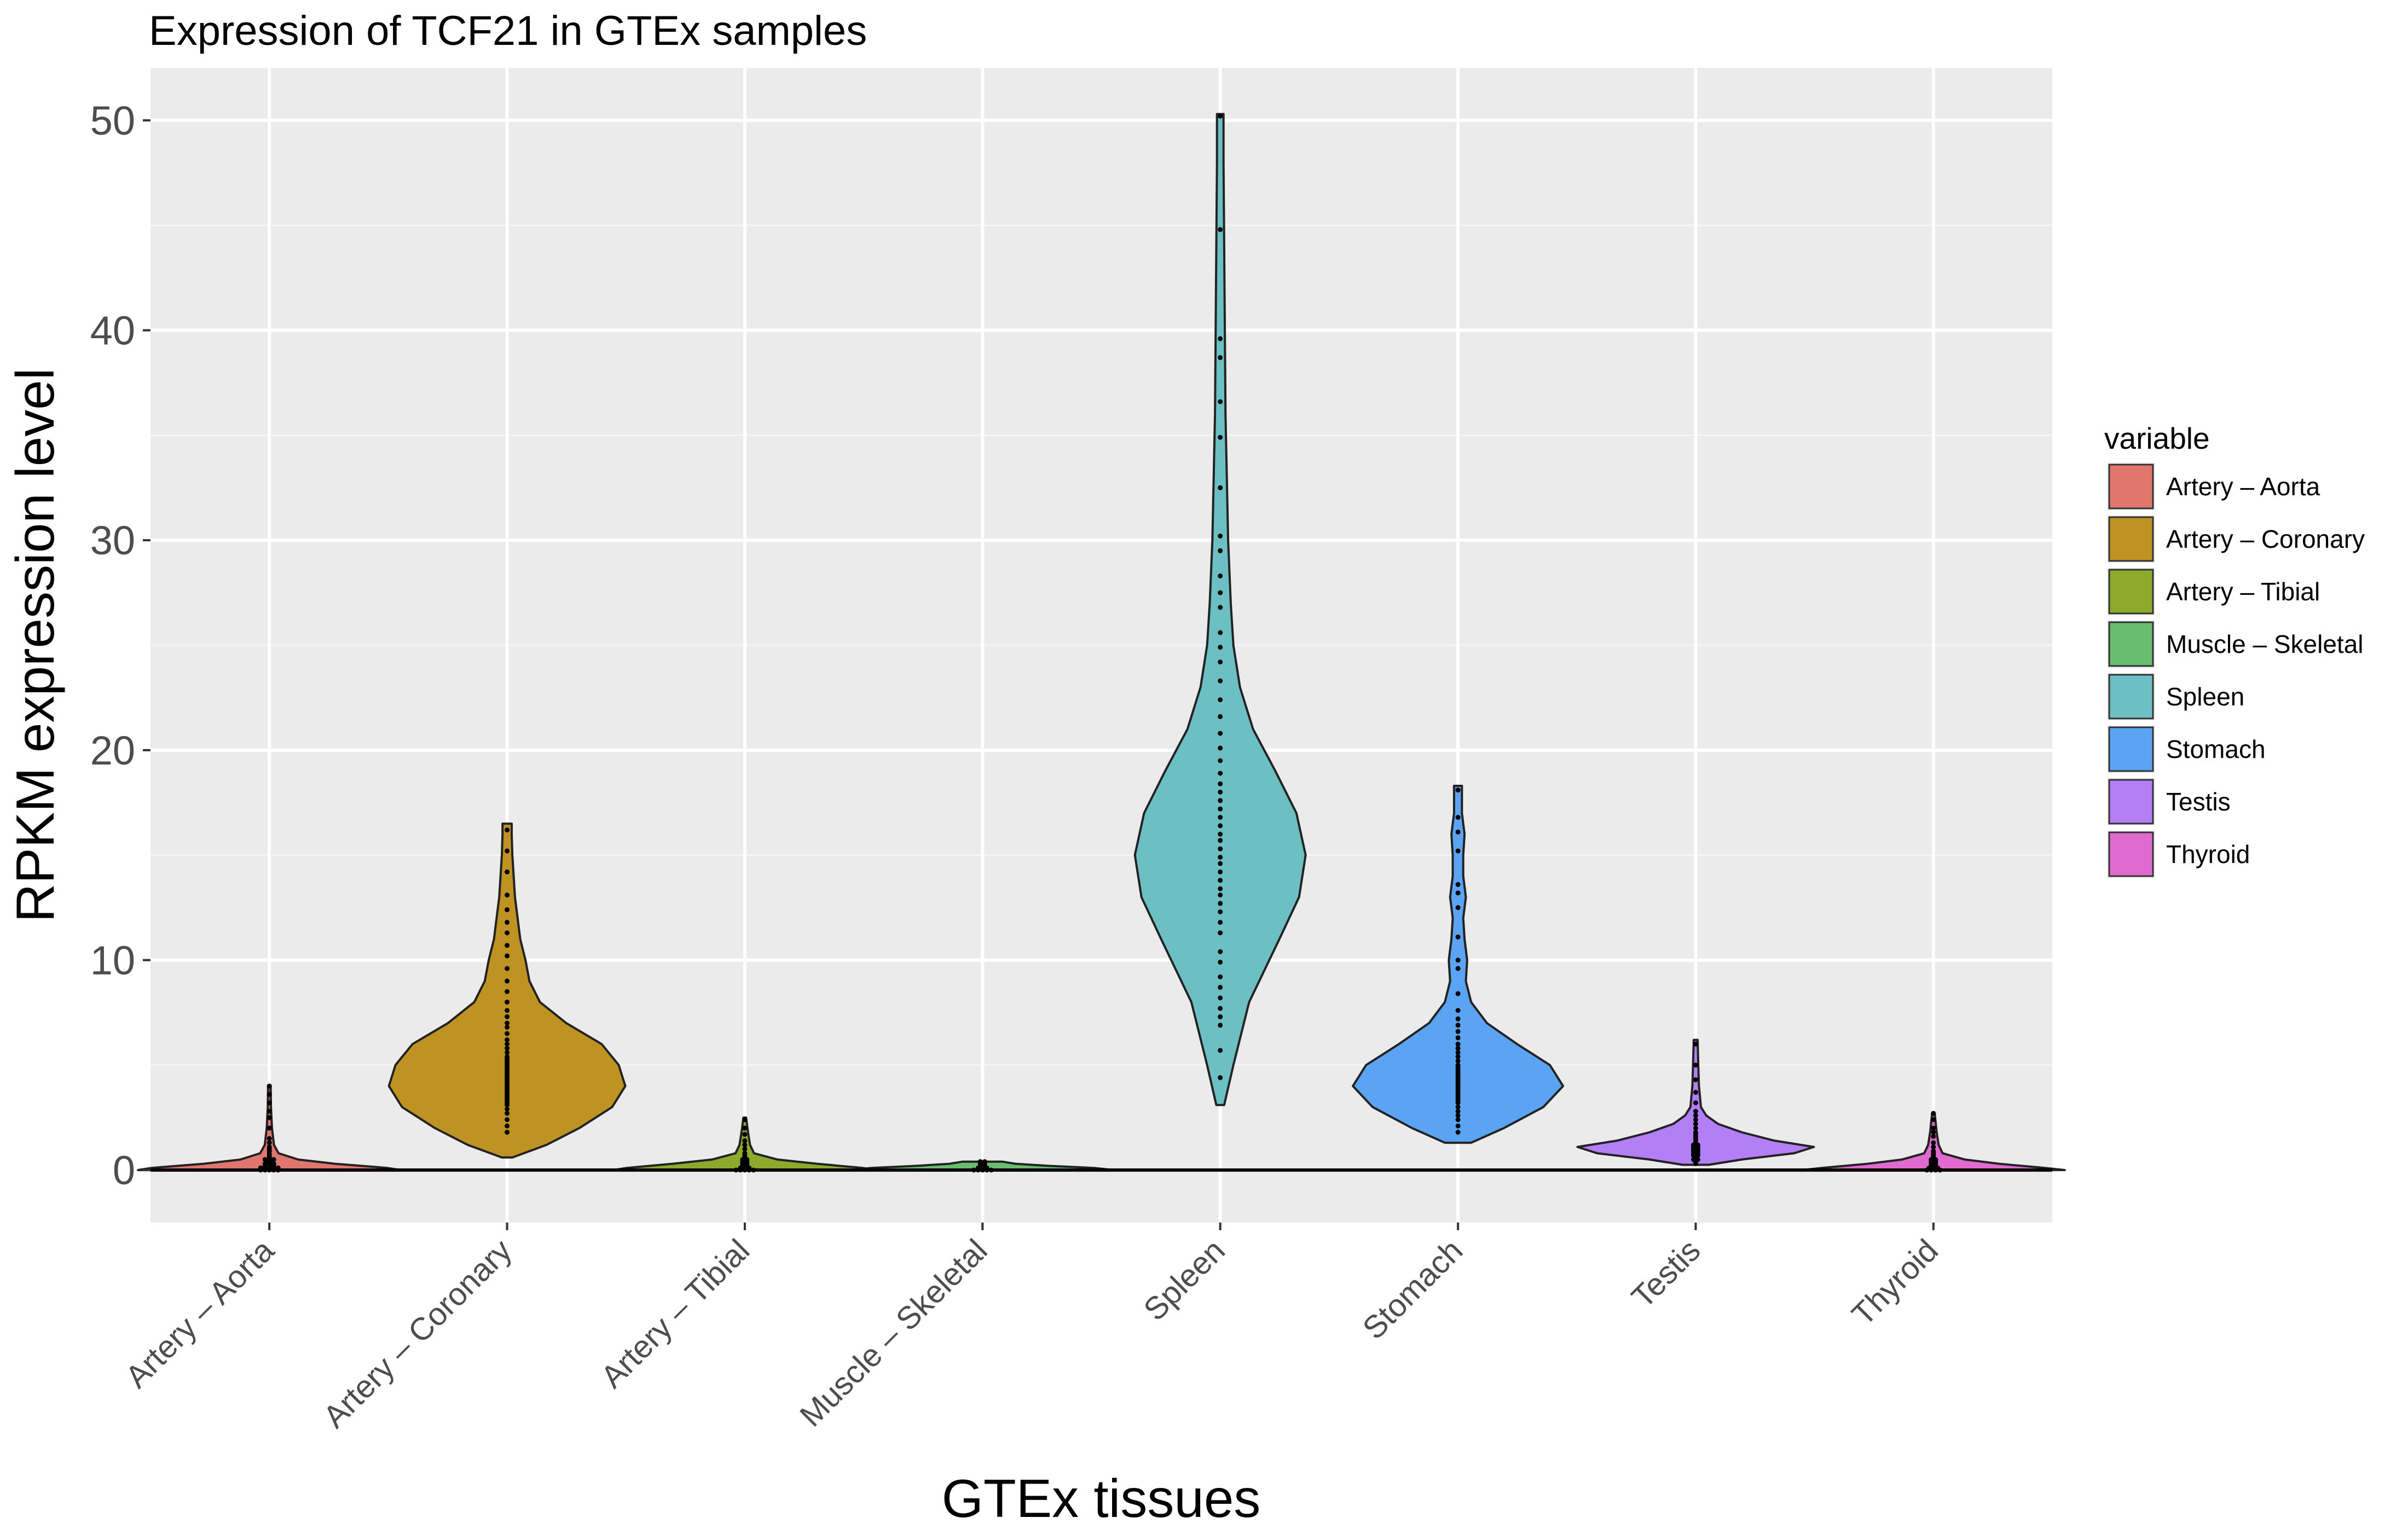 The width and height of the screenshot is (2408, 1535). I want to click on x-tick-label-artery-aorta: Artery – Aorta, so click(200, 1313).